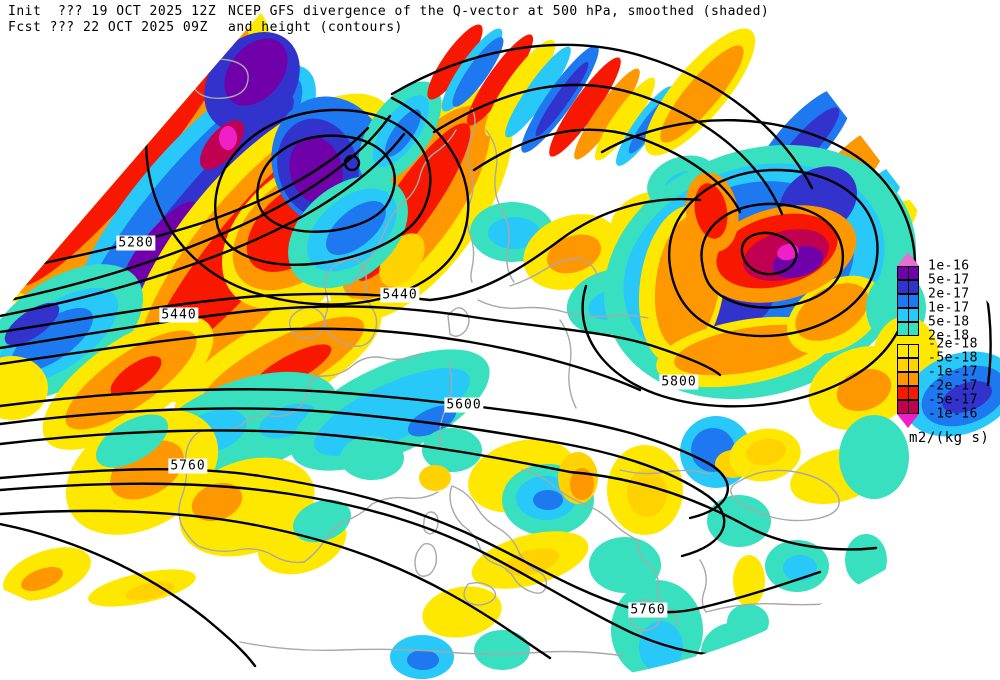 The width and height of the screenshot is (1000, 680). What do you see at coordinates (949, 322) in the screenshot?
I see `colorbar-tick-label: 5e-18` at bounding box center [949, 322].